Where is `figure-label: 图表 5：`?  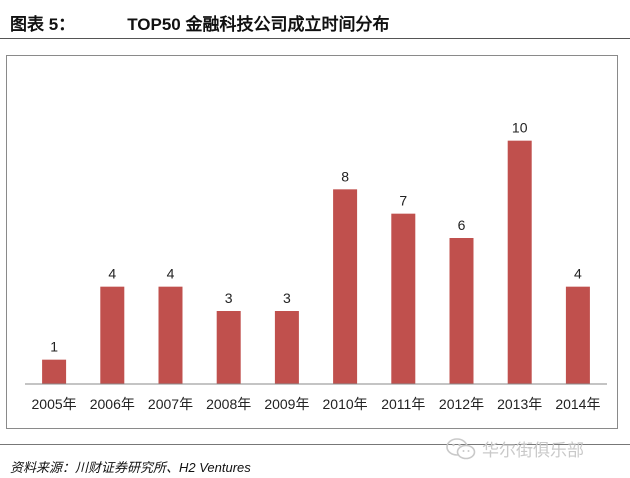
figure-label: 图表 5： is located at coordinates (43, 24).